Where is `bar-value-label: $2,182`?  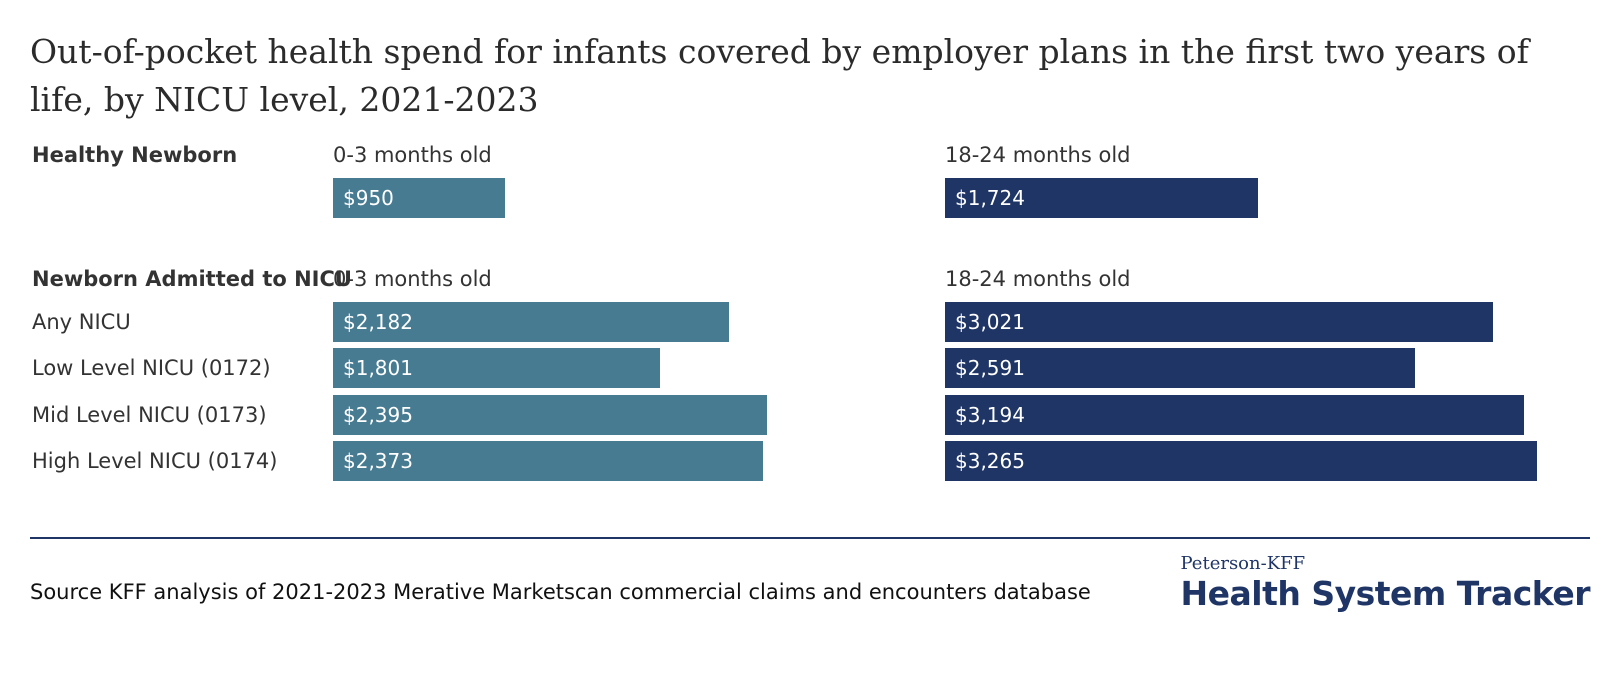
bar-value-label: $2,182 is located at coordinates (378, 322).